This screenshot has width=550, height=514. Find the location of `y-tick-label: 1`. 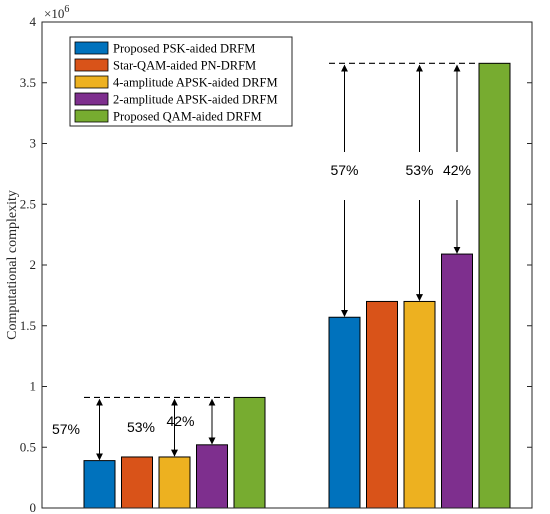

y-tick-label: 1 is located at coordinates (33, 386).